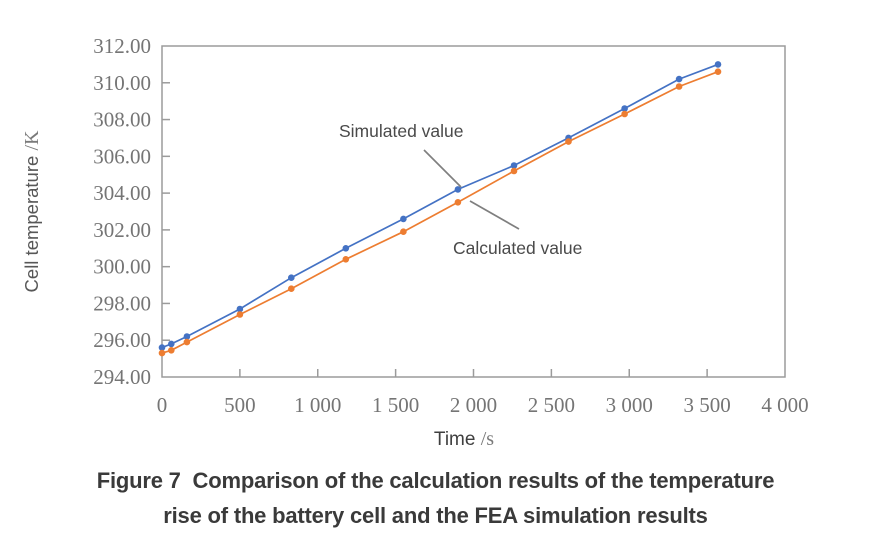 Image resolution: width=871 pixels, height=555 pixels. I want to click on x-tick-label: 3 000, so click(629, 405).